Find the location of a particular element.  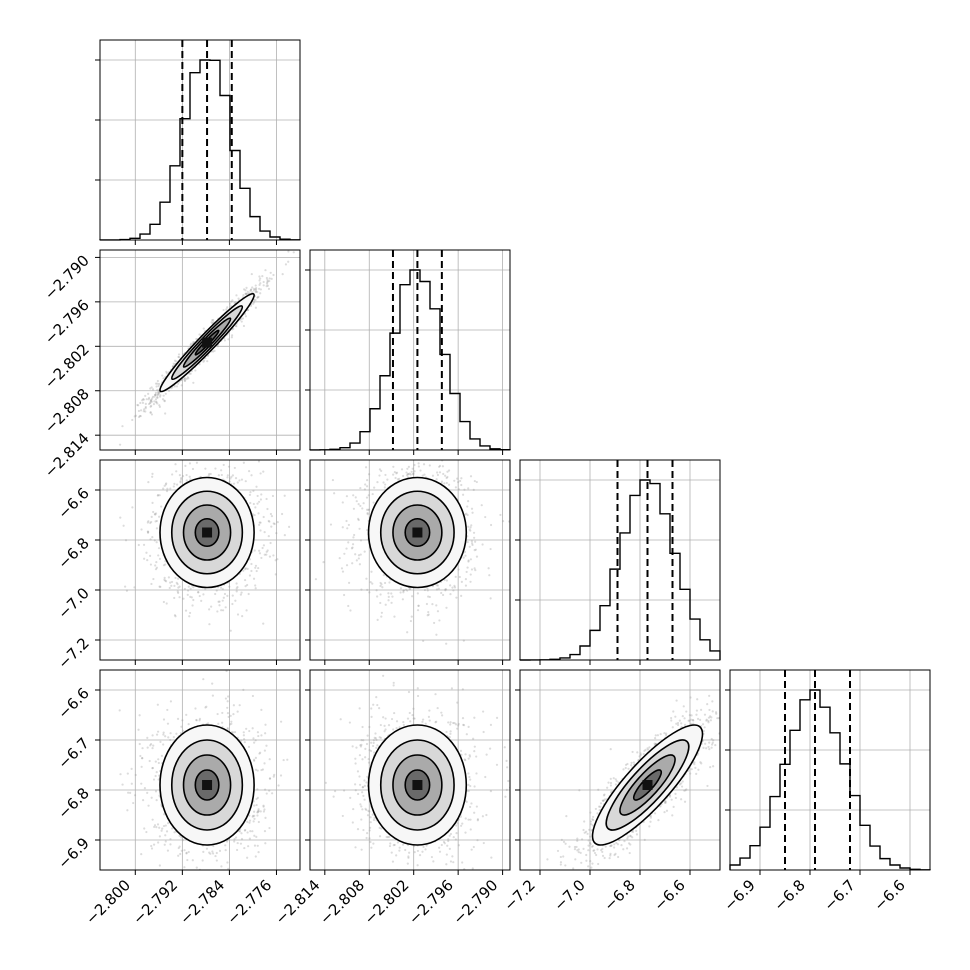

y-tick-label: −6.6 is located at coordinates (73, 503).